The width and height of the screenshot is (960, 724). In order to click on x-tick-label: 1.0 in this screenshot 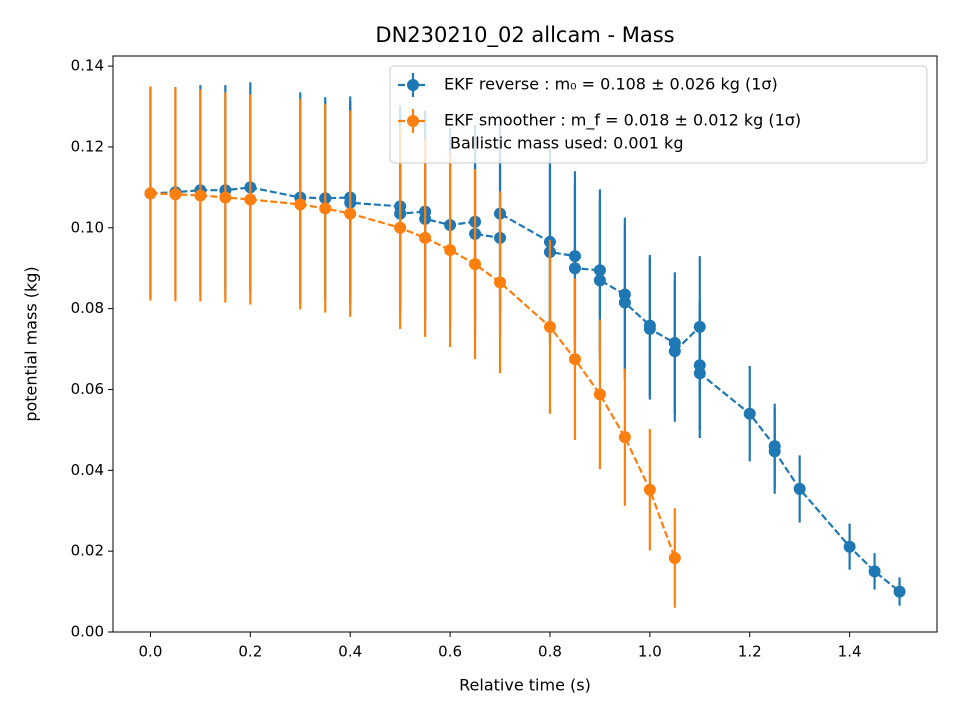, I will do `click(650, 652)`.